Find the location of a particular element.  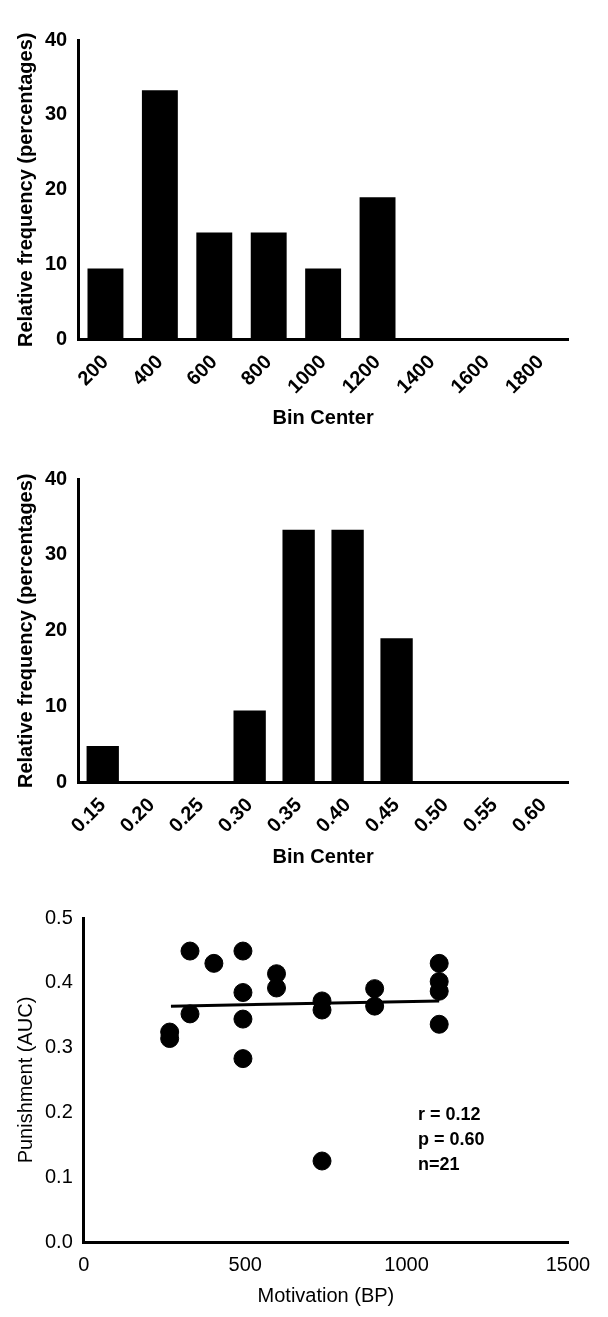

y-tick-label: 0.2 is located at coordinates (58, 1110).